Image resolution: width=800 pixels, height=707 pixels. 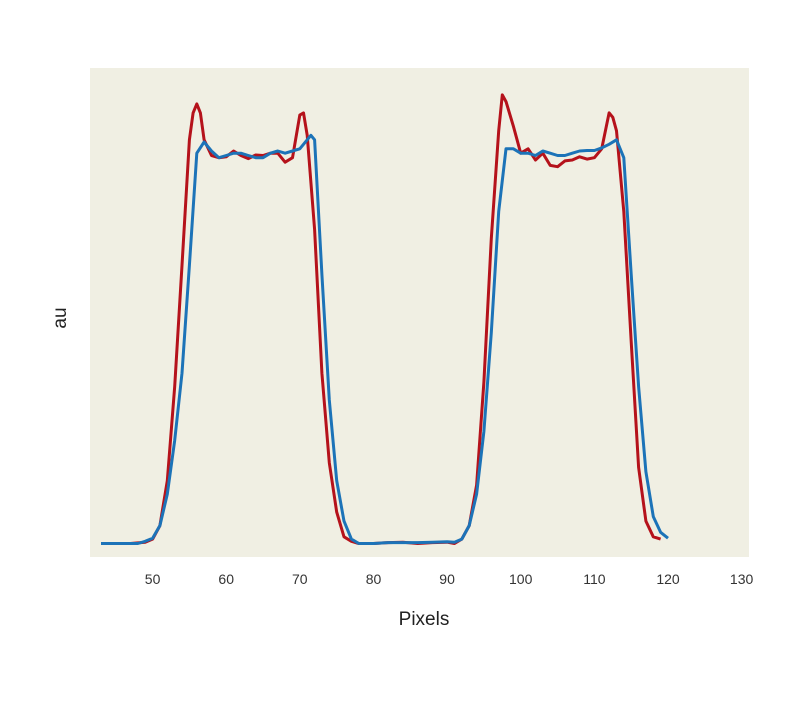 I want to click on x-tick-label: 80, so click(x=374, y=579).